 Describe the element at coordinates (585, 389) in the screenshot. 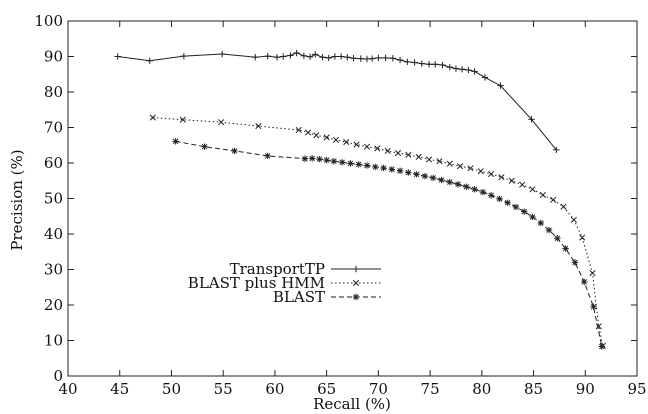

I see `x-tick-label: 90` at that location.